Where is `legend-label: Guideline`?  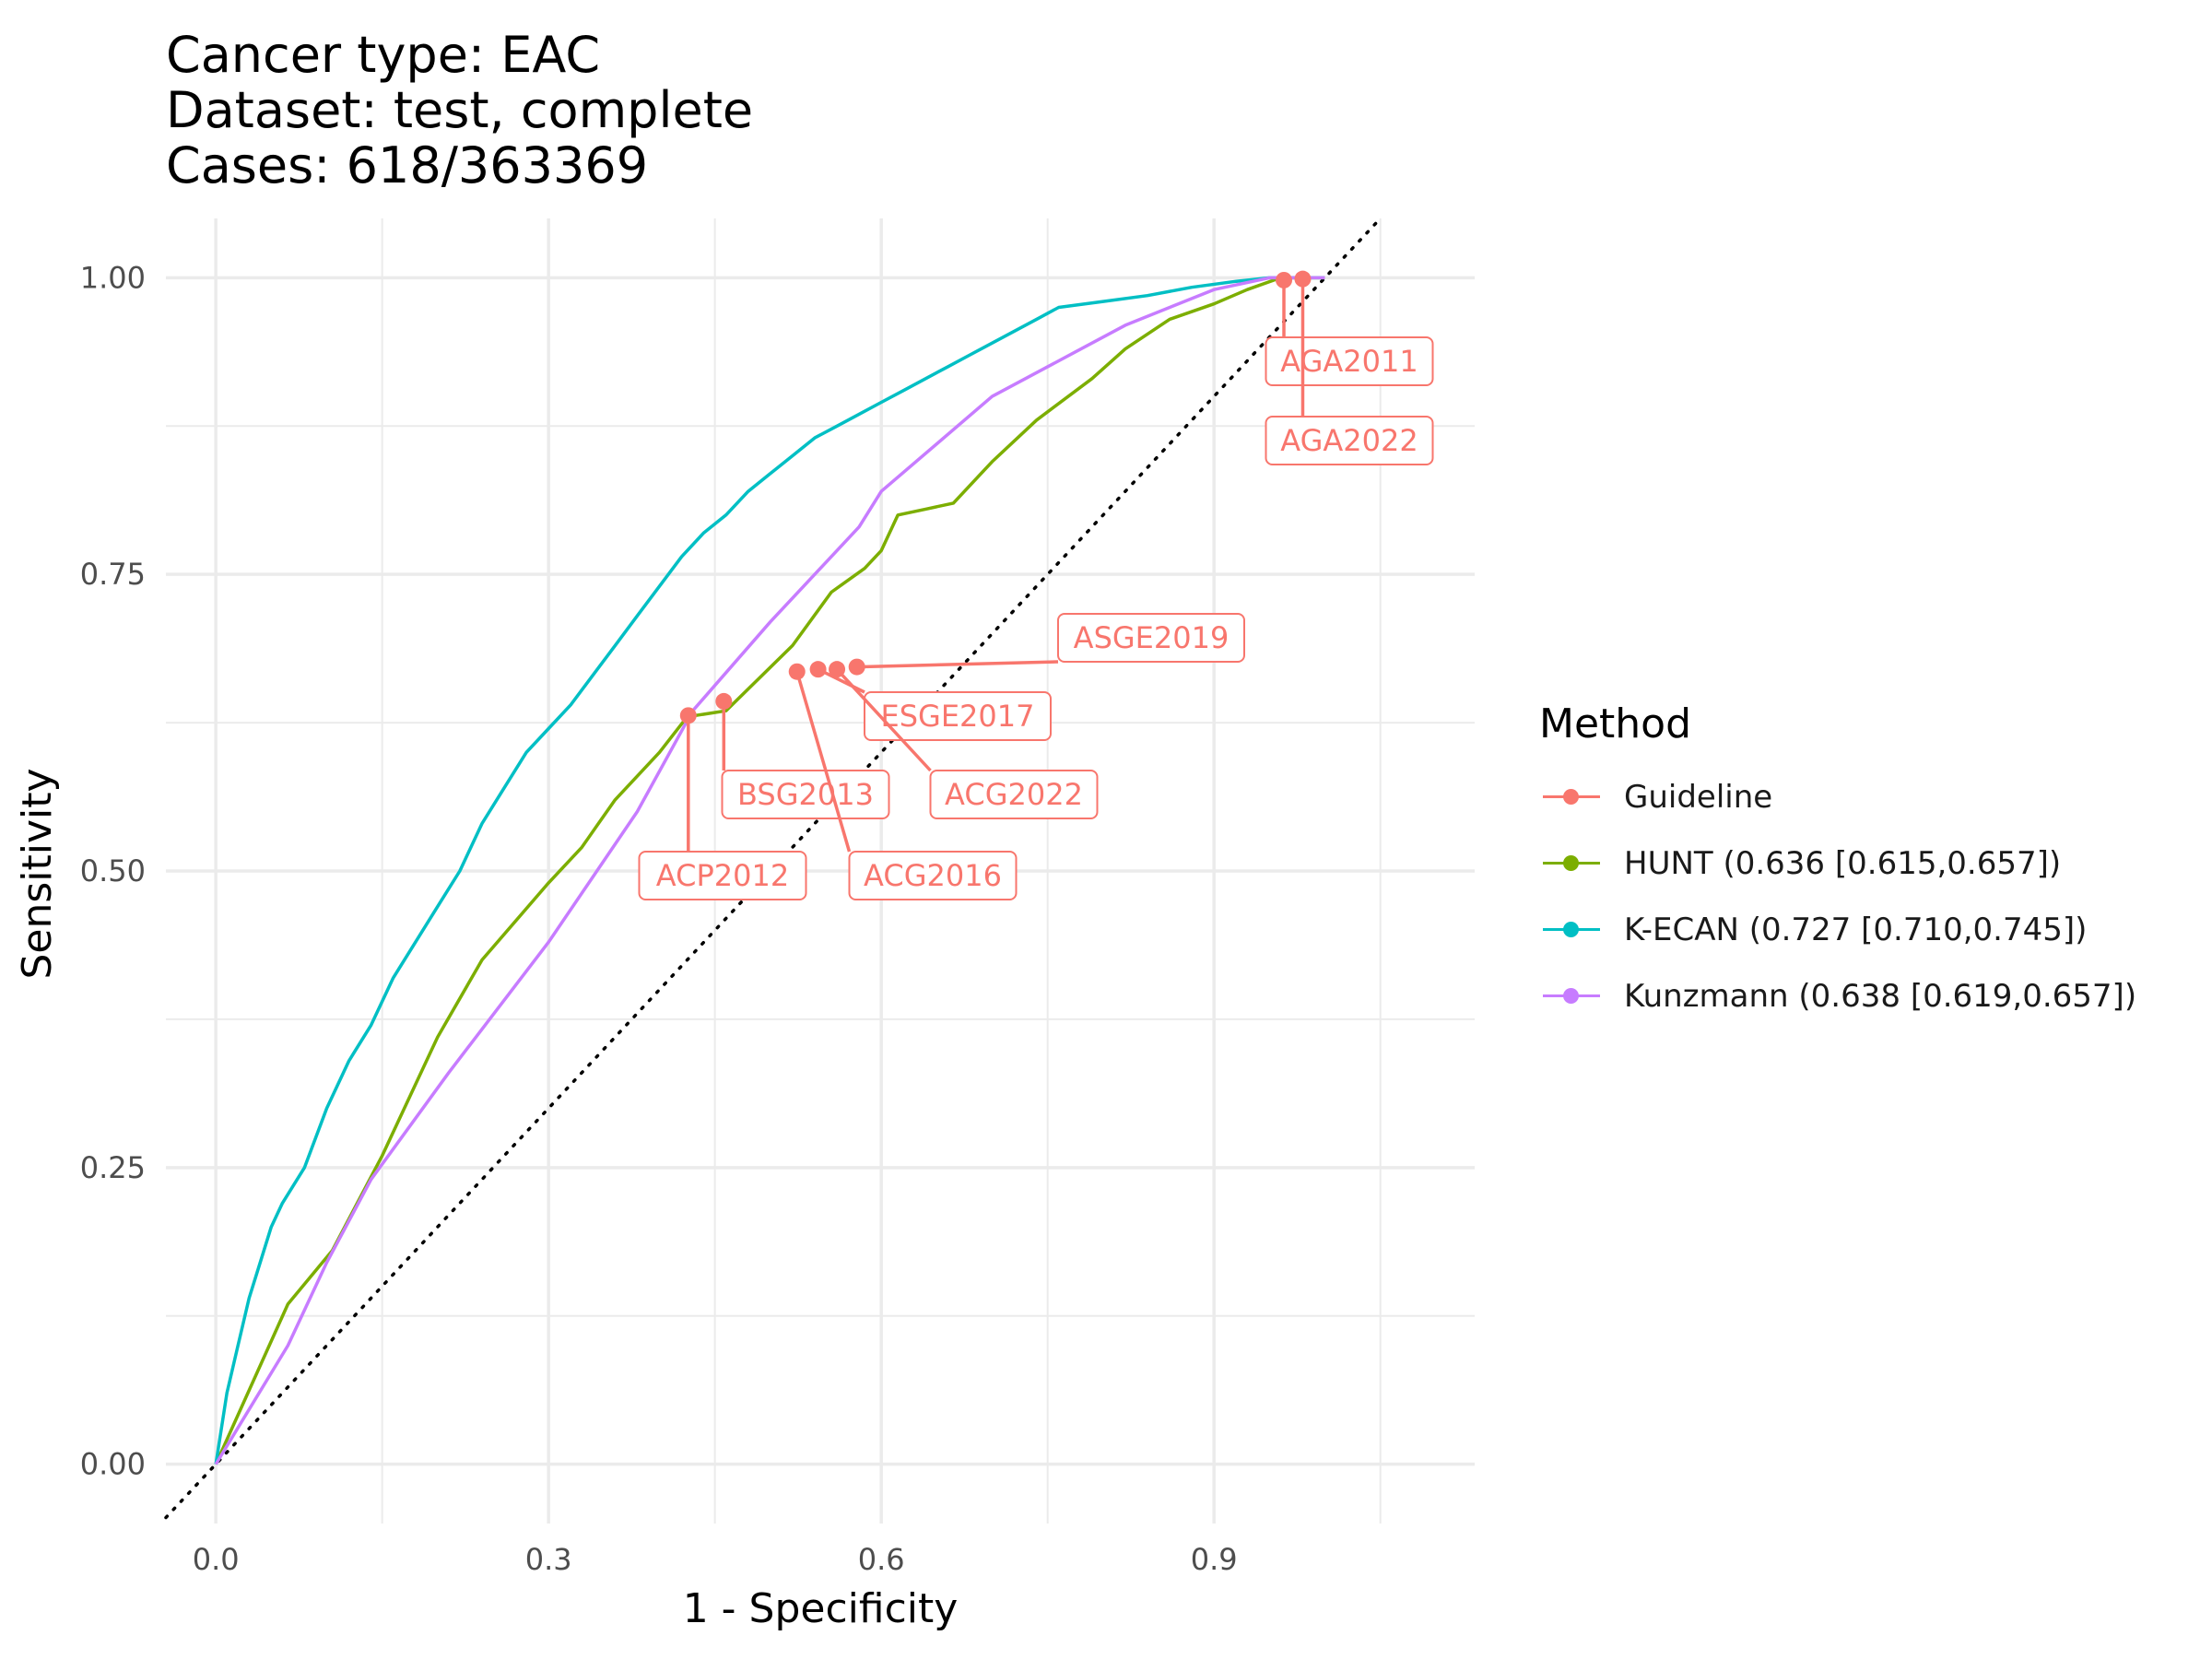
legend-label: Guideline is located at coordinates (1698, 797).